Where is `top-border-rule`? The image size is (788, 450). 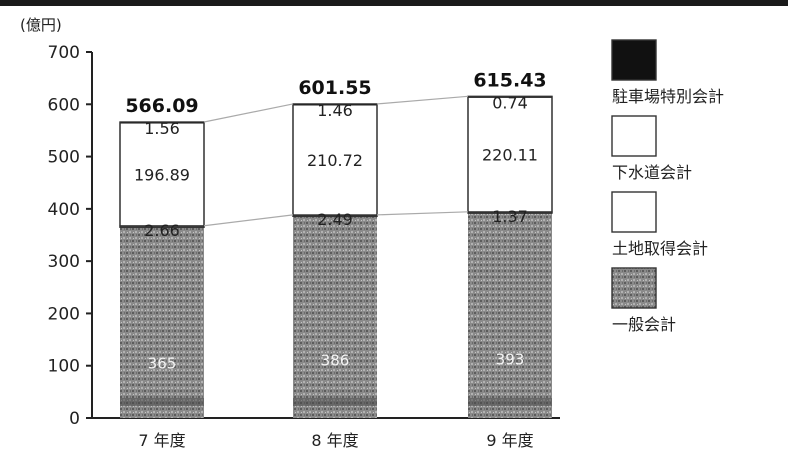 top-border-rule is located at coordinates (394, 3).